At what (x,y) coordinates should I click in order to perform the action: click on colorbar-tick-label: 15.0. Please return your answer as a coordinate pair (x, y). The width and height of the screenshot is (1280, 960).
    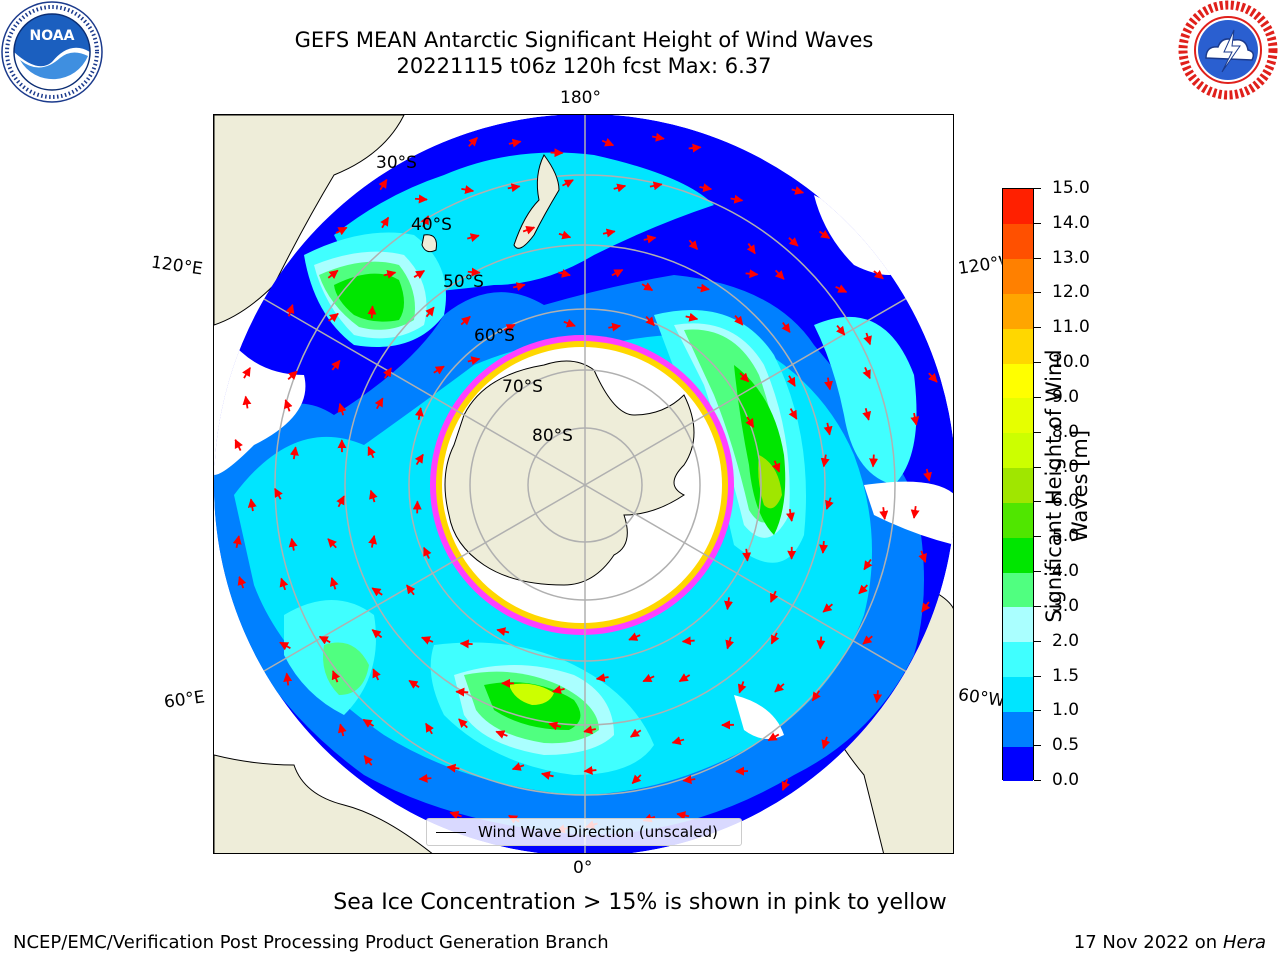
    Looking at the image, I should click on (1071, 188).